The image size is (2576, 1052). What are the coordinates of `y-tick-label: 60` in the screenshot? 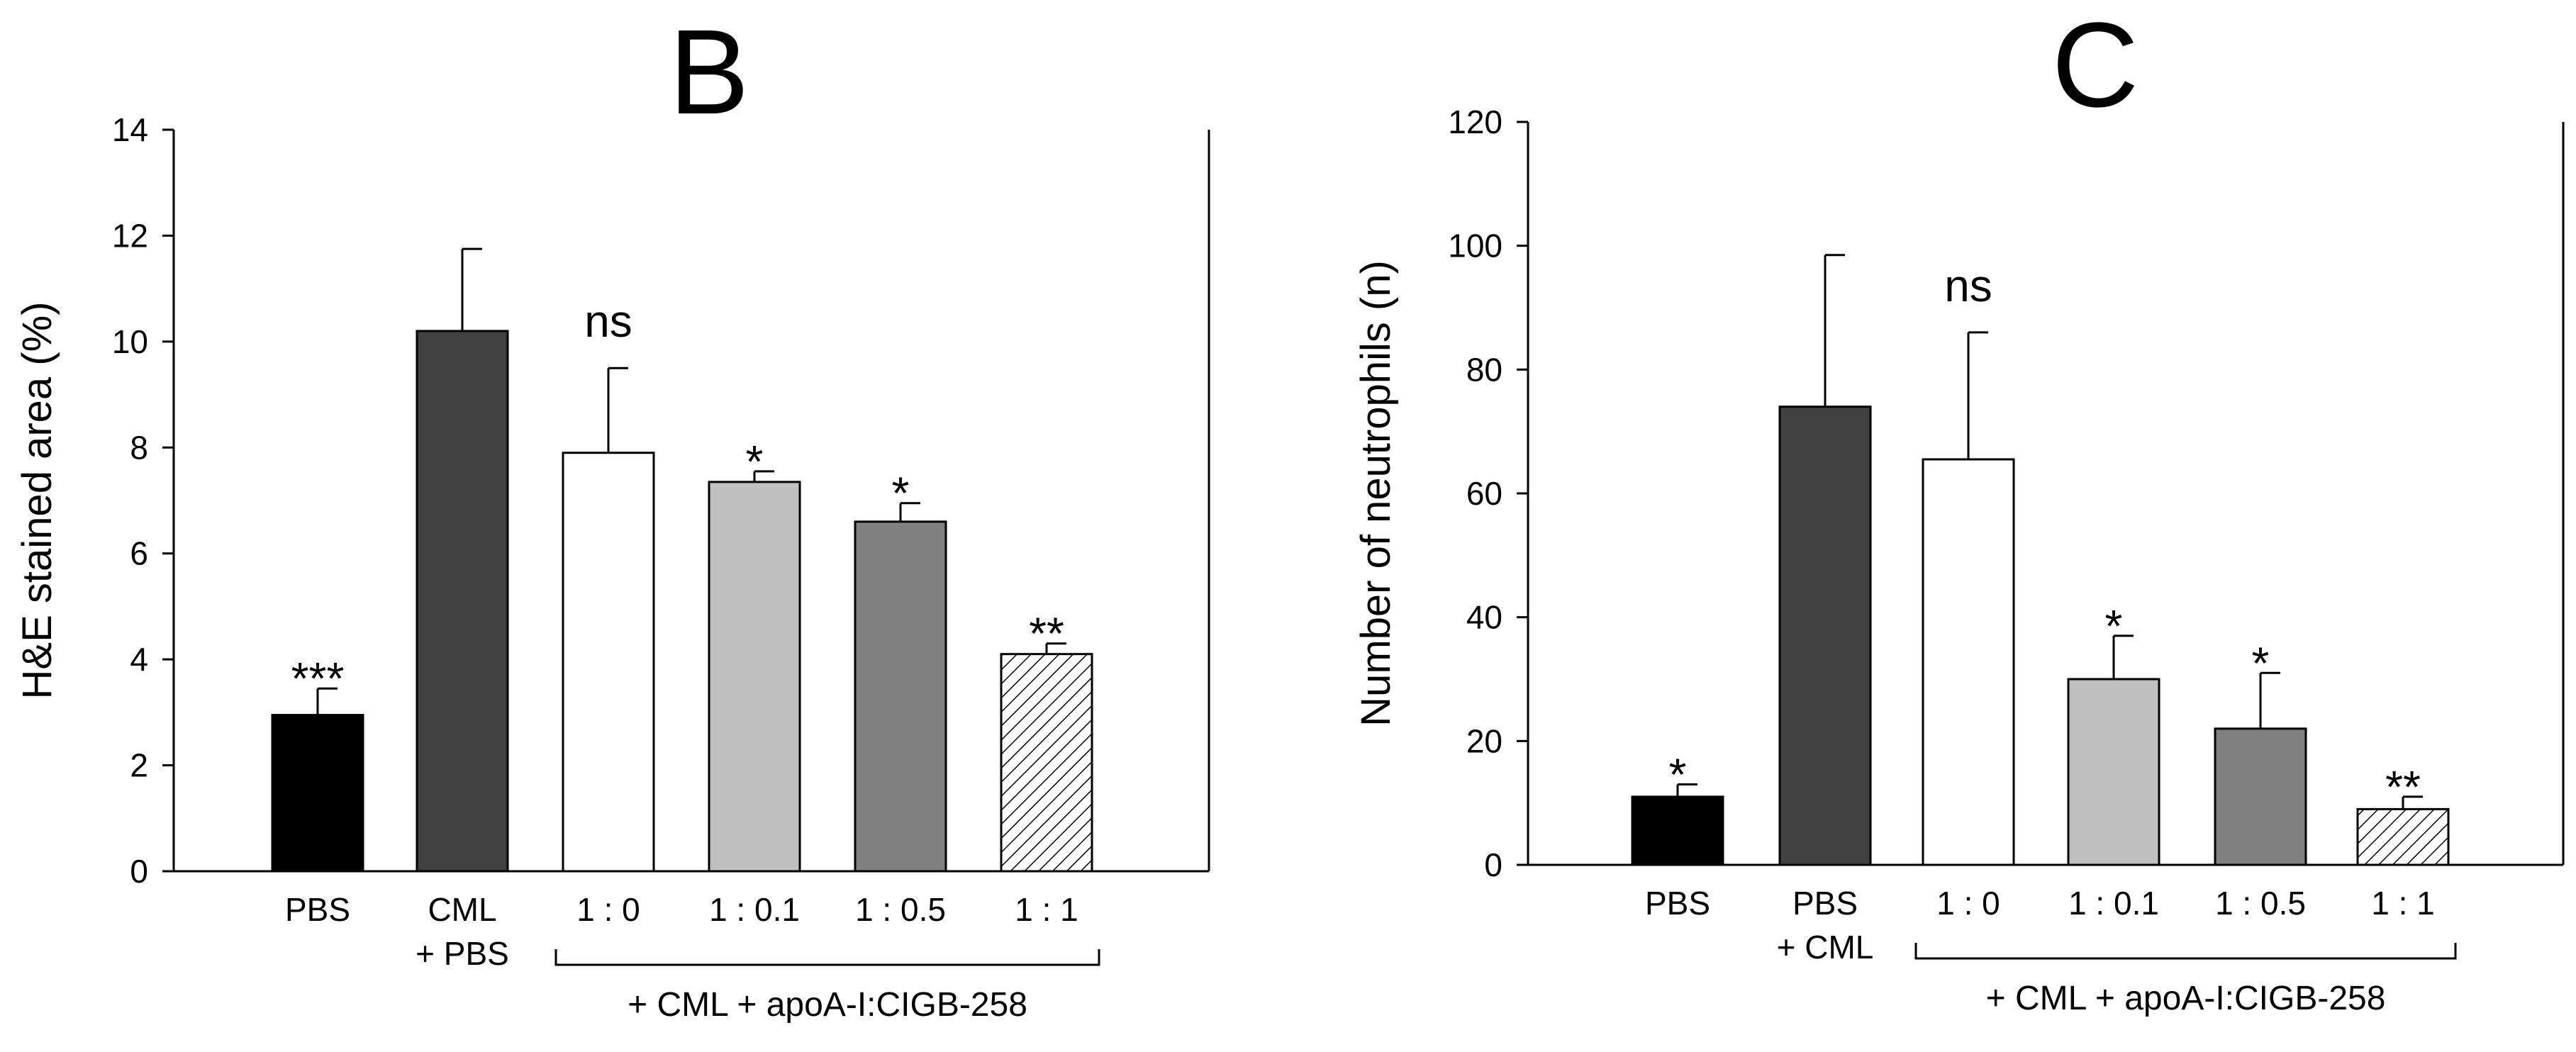 It's located at (1484, 494).